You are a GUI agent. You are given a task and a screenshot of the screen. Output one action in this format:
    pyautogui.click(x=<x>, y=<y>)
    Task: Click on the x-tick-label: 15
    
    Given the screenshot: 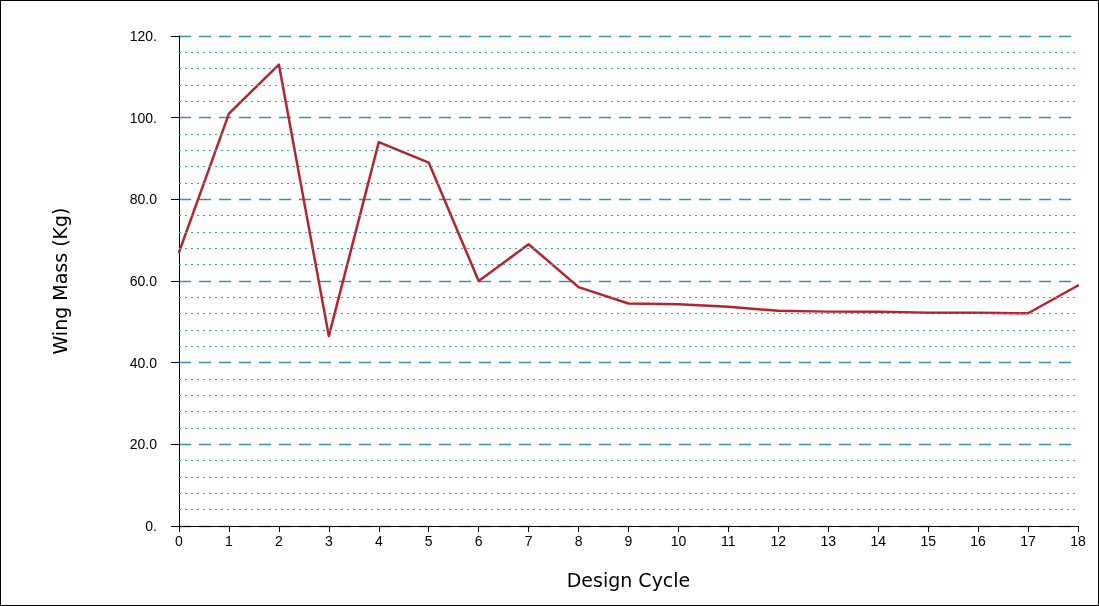 What is the action you would take?
    pyautogui.click(x=928, y=541)
    